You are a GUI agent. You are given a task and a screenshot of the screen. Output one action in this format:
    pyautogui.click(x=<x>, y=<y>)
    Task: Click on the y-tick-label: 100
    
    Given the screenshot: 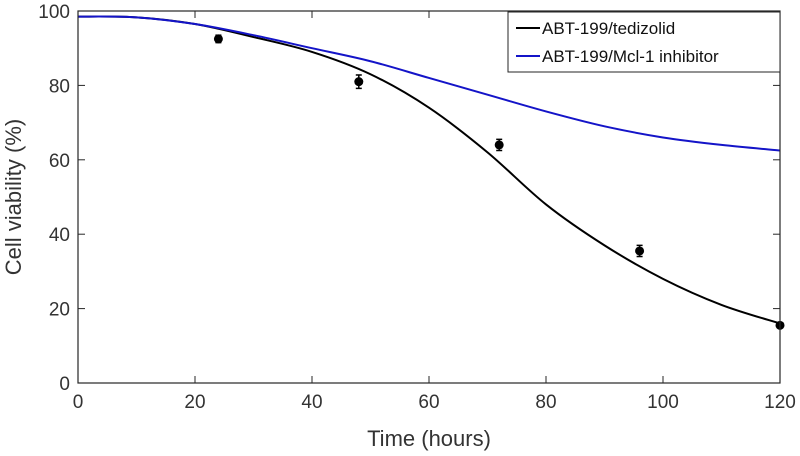 What is the action you would take?
    pyautogui.click(x=54, y=12)
    